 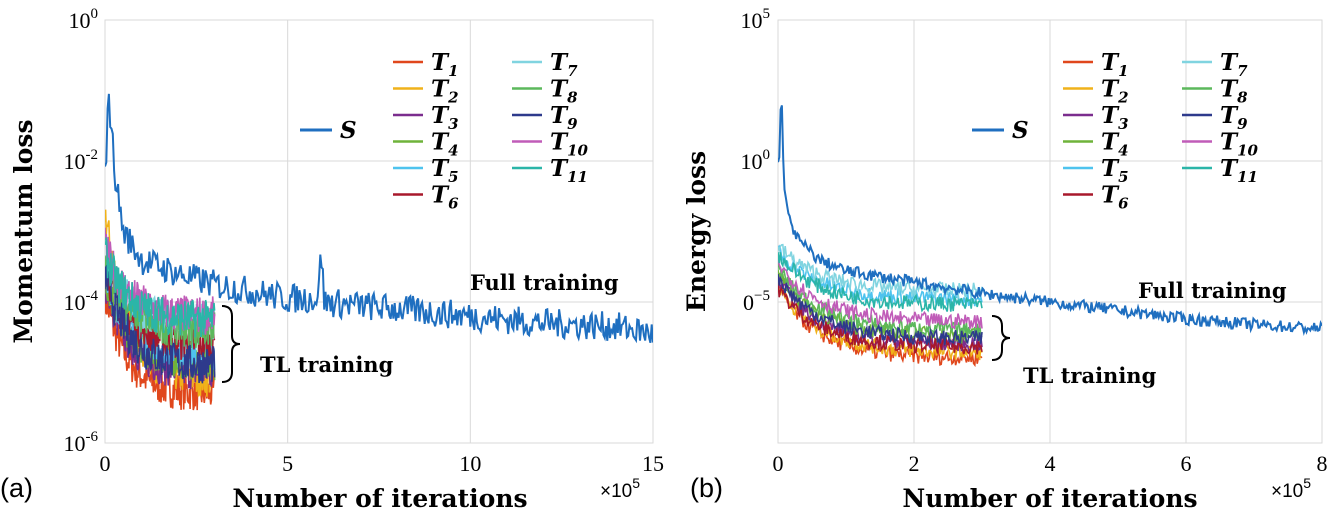 What do you see at coordinates (880, 294) in the screenshot?
I see `series-line-t10` at bounding box center [880, 294].